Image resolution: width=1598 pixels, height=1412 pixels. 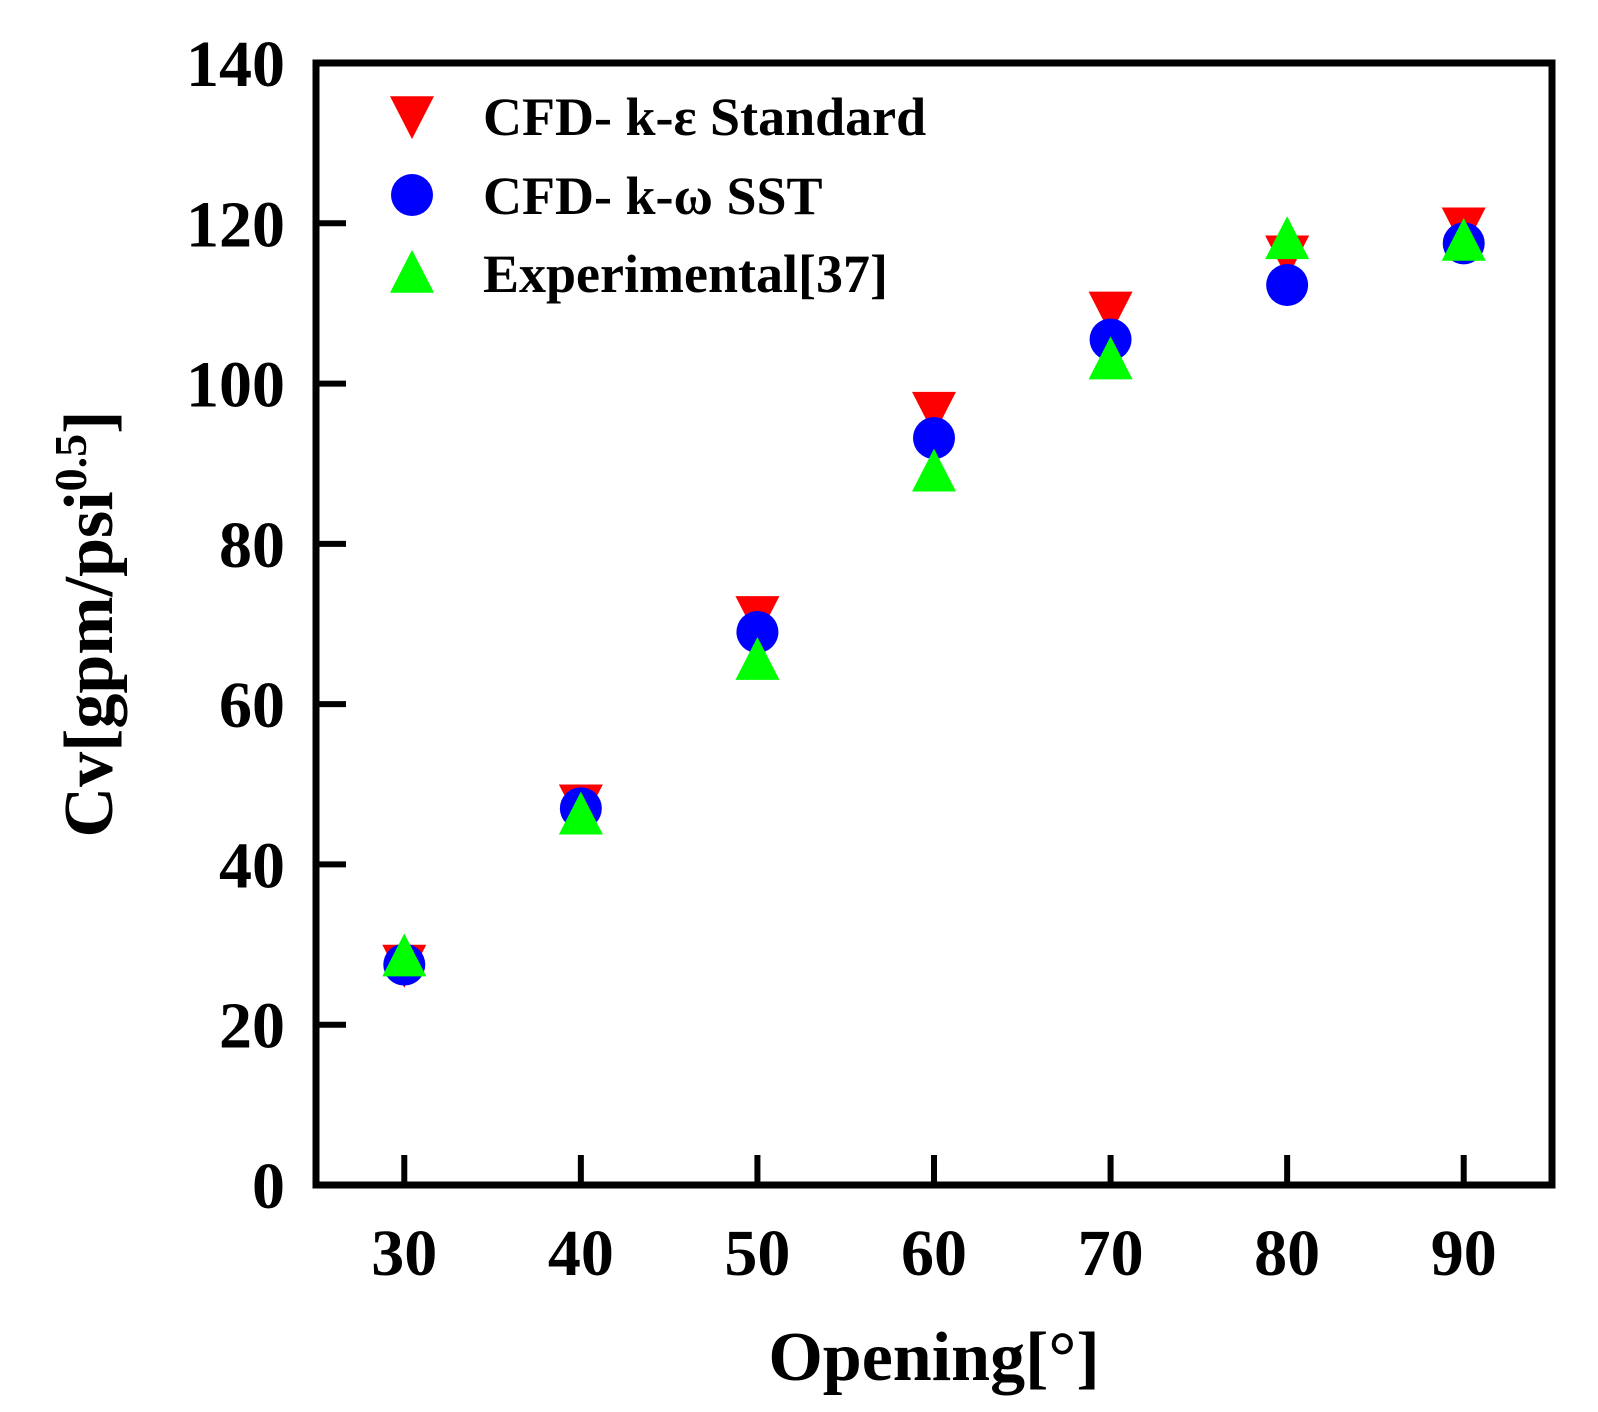 What do you see at coordinates (1464, 1253) in the screenshot?
I see `x-tick-label: 90` at bounding box center [1464, 1253].